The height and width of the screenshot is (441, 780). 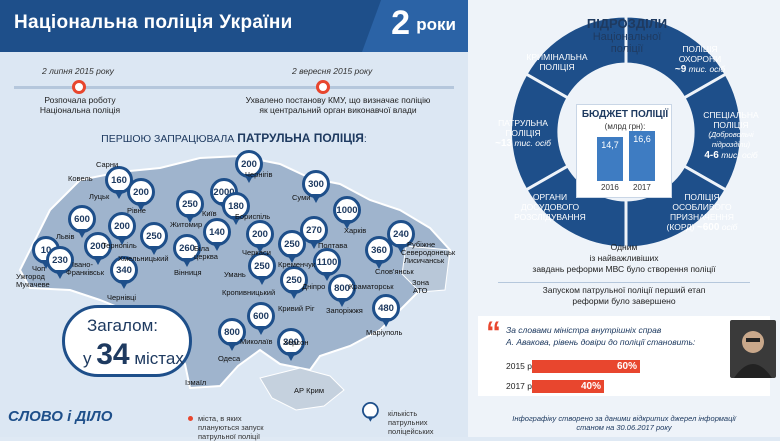 What do you see at coordinates (700, 59) in the screenshot?
I see `unit-guard: ПОЛІЦІЯ ОХОРОНИ ~9 тис. осіб` at bounding box center [700, 59].